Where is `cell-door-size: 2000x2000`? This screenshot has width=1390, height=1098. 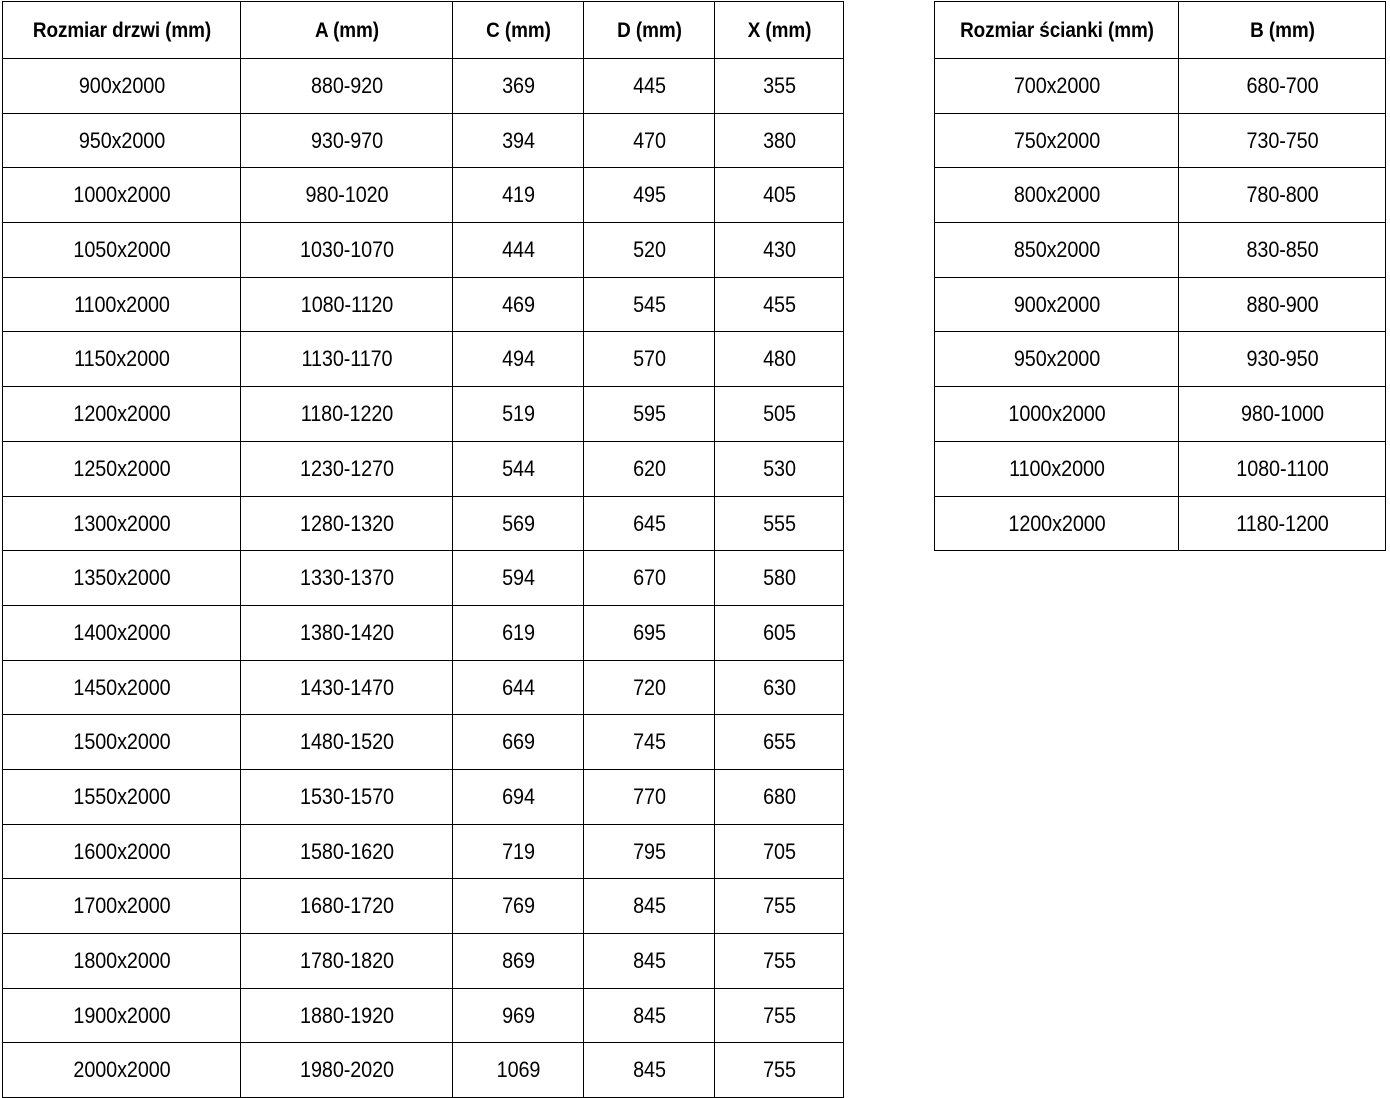 cell-door-size: 2000x2000 is located at coordinates (121, 1070).